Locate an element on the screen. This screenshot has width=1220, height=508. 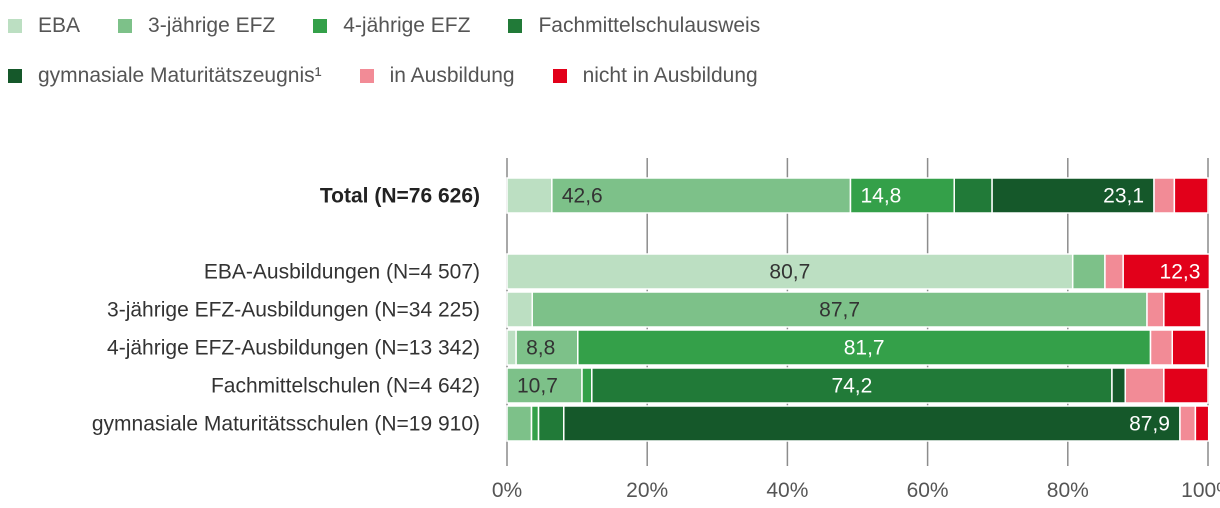
category-label: Fachmittelschulen (N=4 642) is located at coordinates (345, 386).